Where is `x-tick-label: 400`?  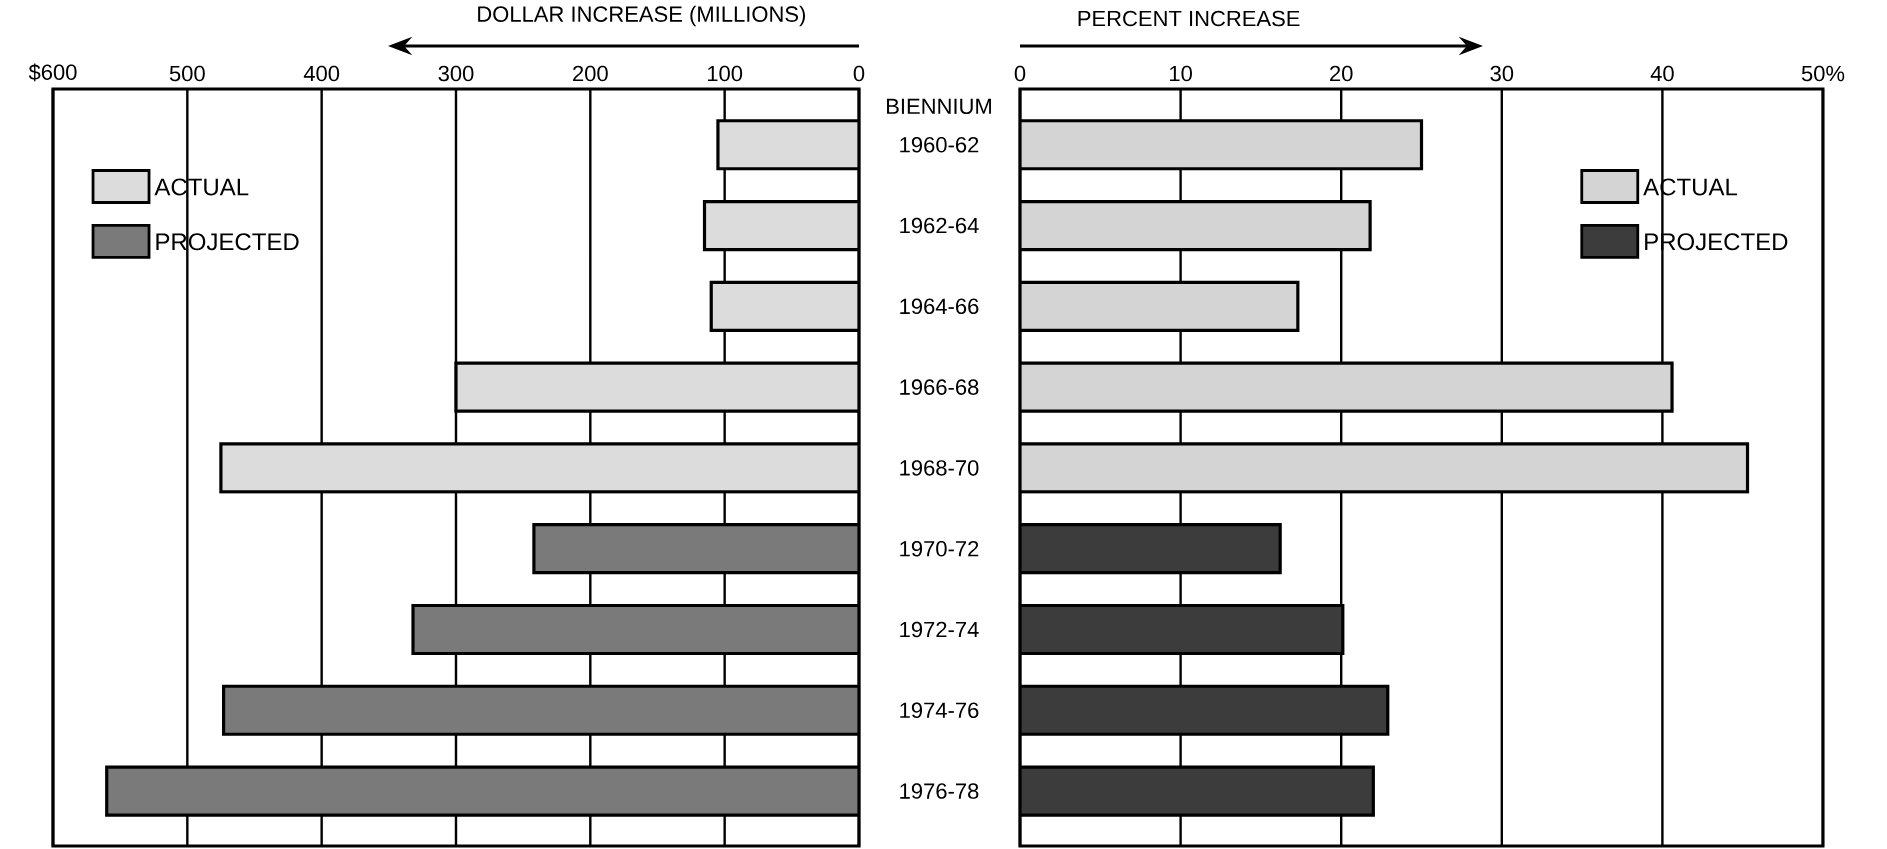
x-tick-label: 400 is located at coordinates (321, 73).